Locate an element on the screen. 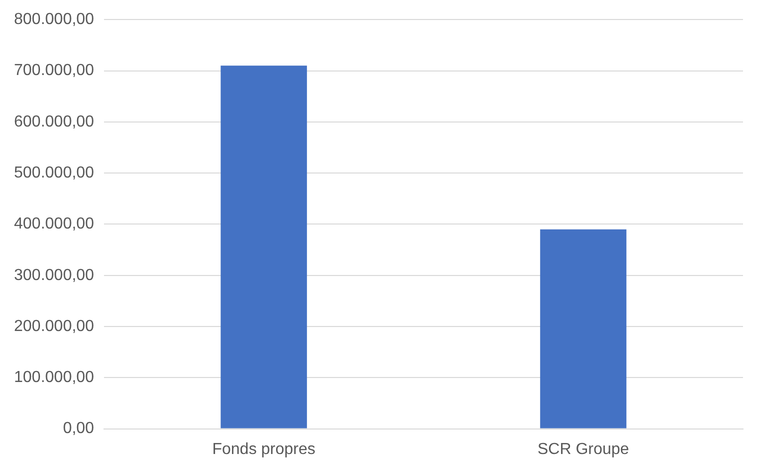  y-tick-label: 800.000,00 is located at coordinates (54, 19).